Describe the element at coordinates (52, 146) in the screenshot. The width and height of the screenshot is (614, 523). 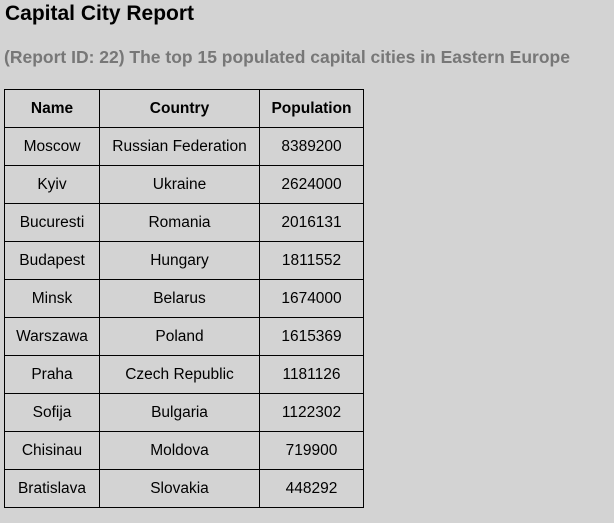
I see `cell-name: Moscow` at that location.